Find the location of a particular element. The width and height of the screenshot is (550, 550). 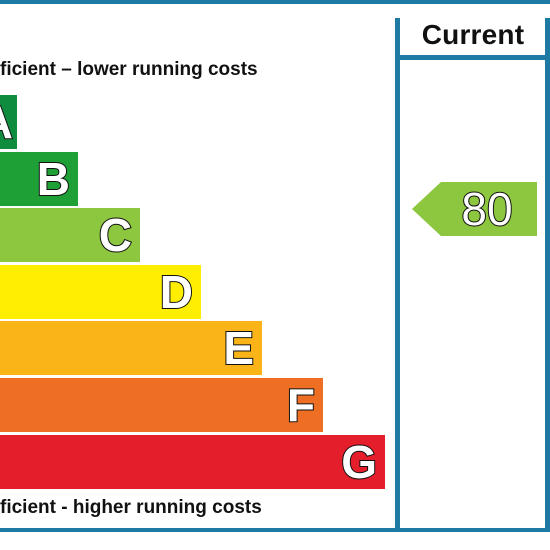

band-e-letter: E is located at coordinates (238, 348).